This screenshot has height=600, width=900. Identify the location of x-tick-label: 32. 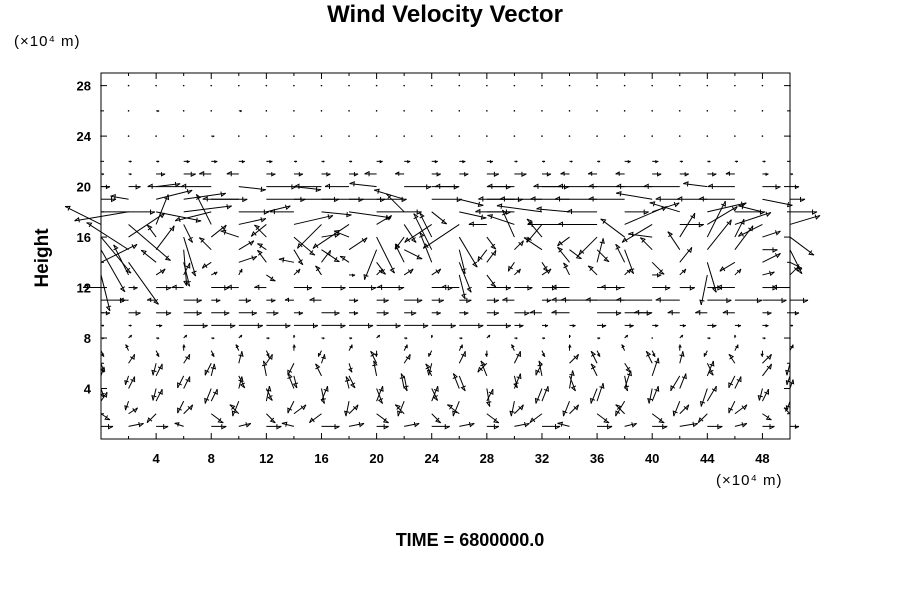
(542, 458).